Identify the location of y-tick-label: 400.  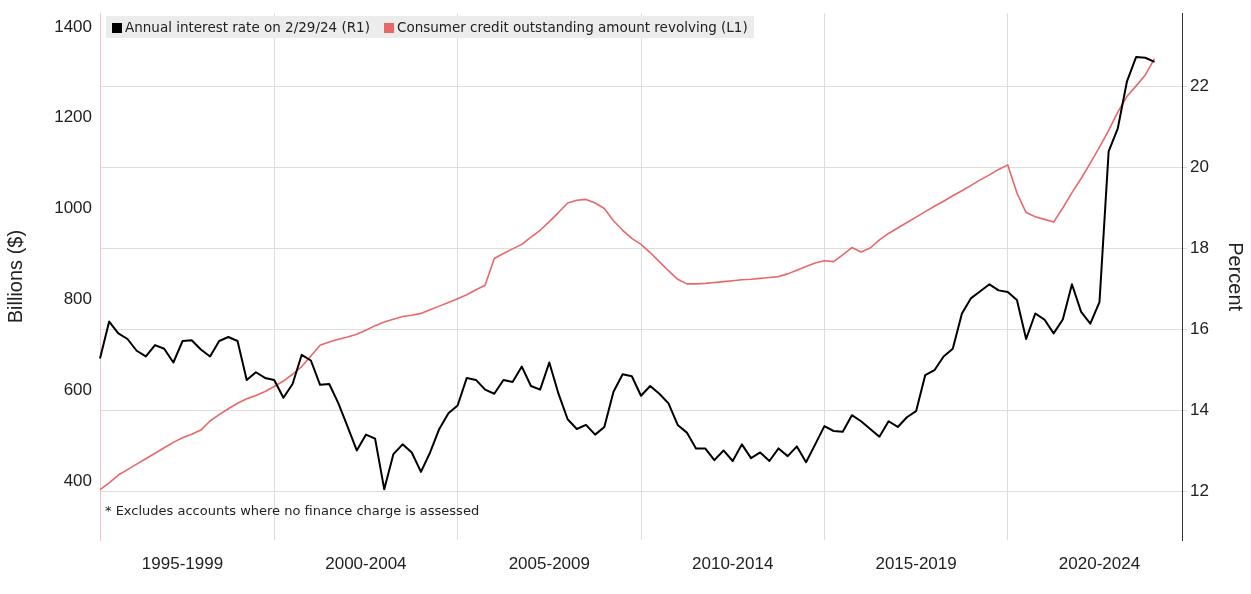
(77, 480).